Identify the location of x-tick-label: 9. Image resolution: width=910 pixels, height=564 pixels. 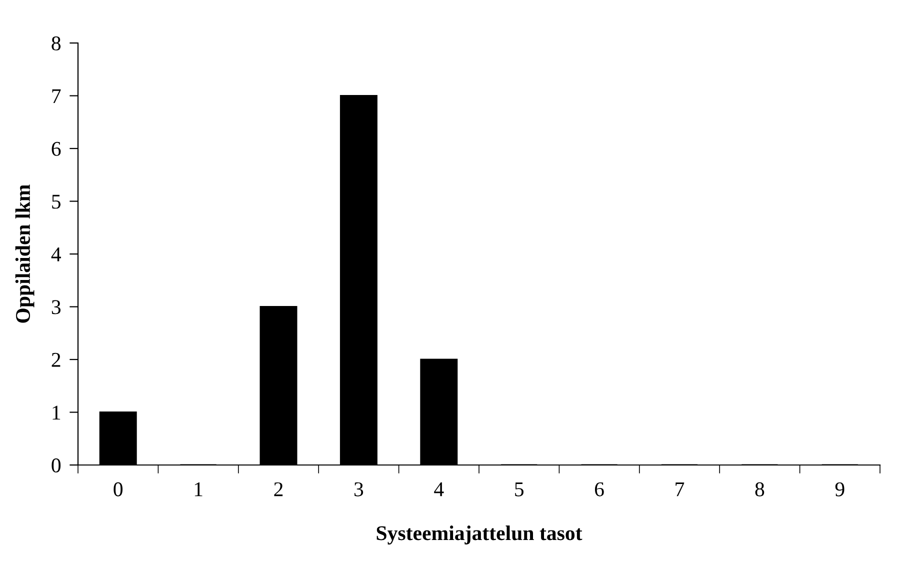
(839, 489).